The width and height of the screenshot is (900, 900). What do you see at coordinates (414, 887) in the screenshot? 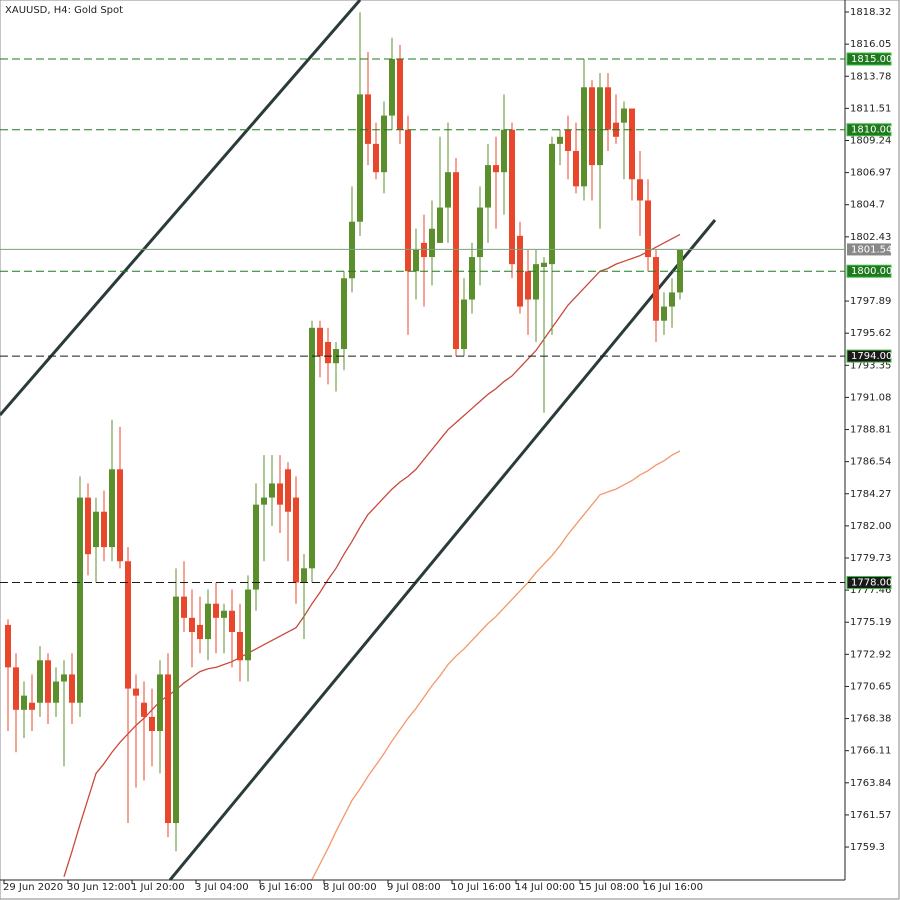
I see `x-tick-label: 9 Jul 08:00` at bounding box center [414, 887].